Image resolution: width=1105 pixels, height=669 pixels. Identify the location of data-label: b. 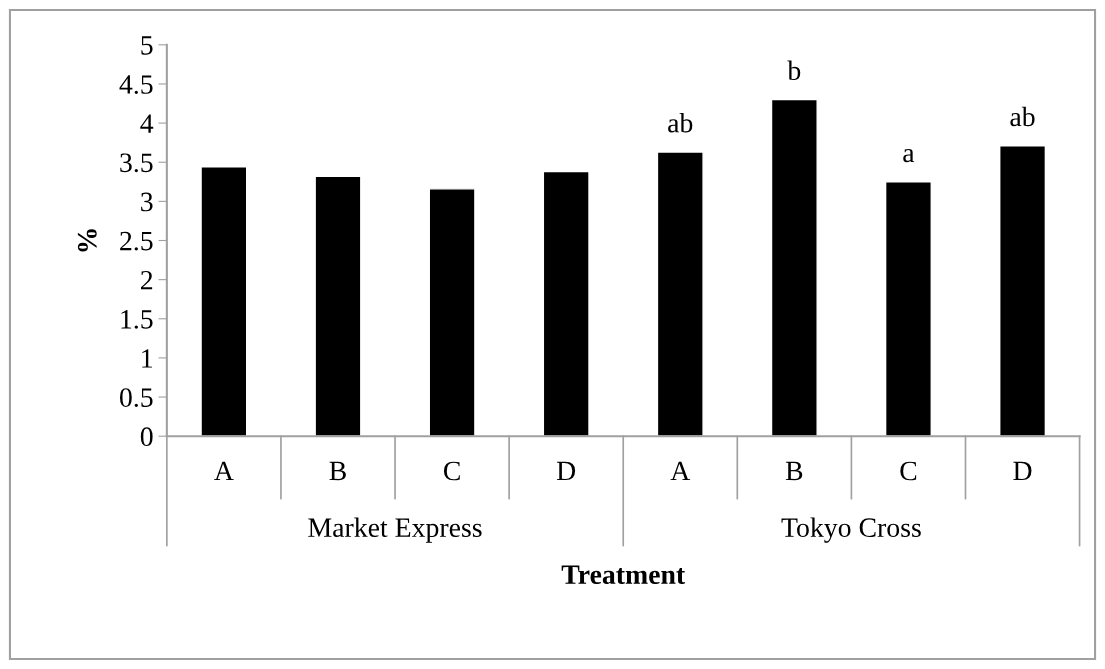
(794, 70).